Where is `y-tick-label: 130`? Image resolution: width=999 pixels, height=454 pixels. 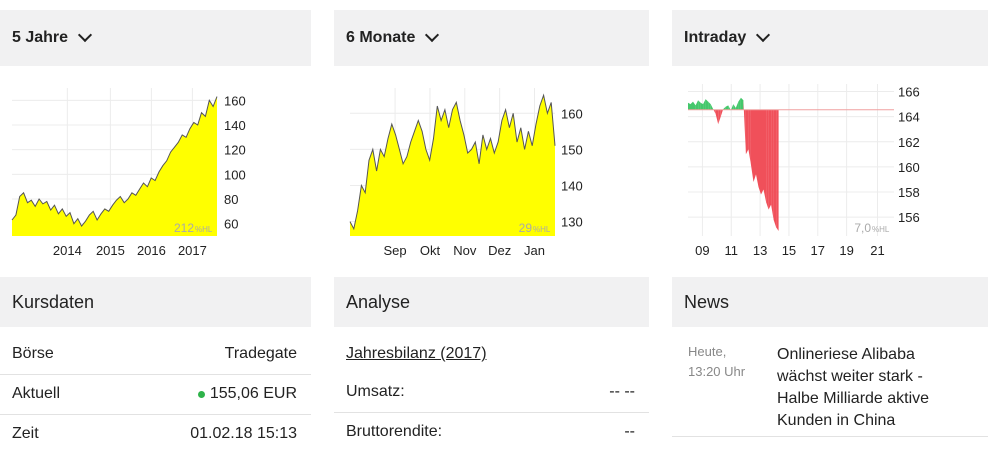
y-tick-label: 130 is located at coordinates (572, 222).